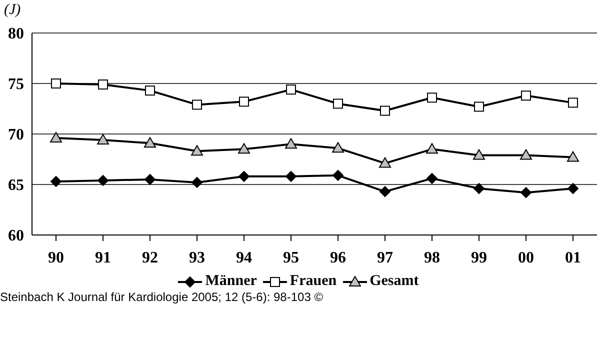  Describe the element at coordinates (291, 257) in the screenshot. I see `x-tick-label: 95` at that location.